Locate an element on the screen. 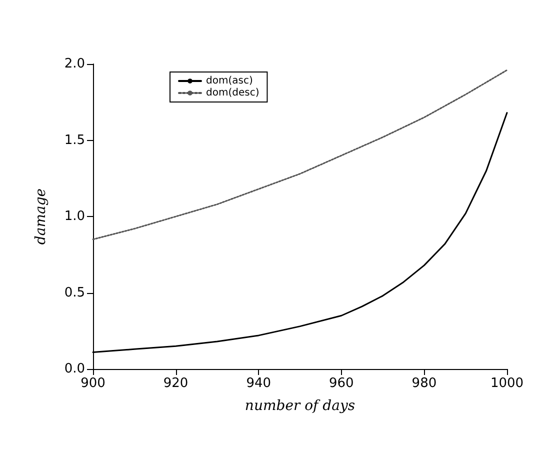  x-tick-label: 1000 is located at coordinates (507, 383).